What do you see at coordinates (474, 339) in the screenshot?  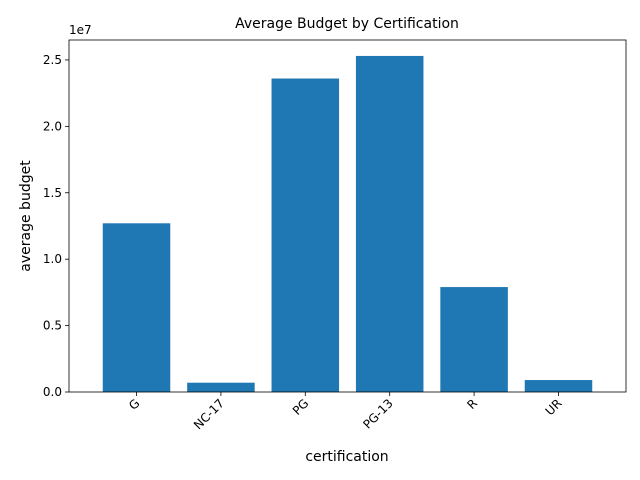 I see `bar-r` at bounding box center [474, 339].